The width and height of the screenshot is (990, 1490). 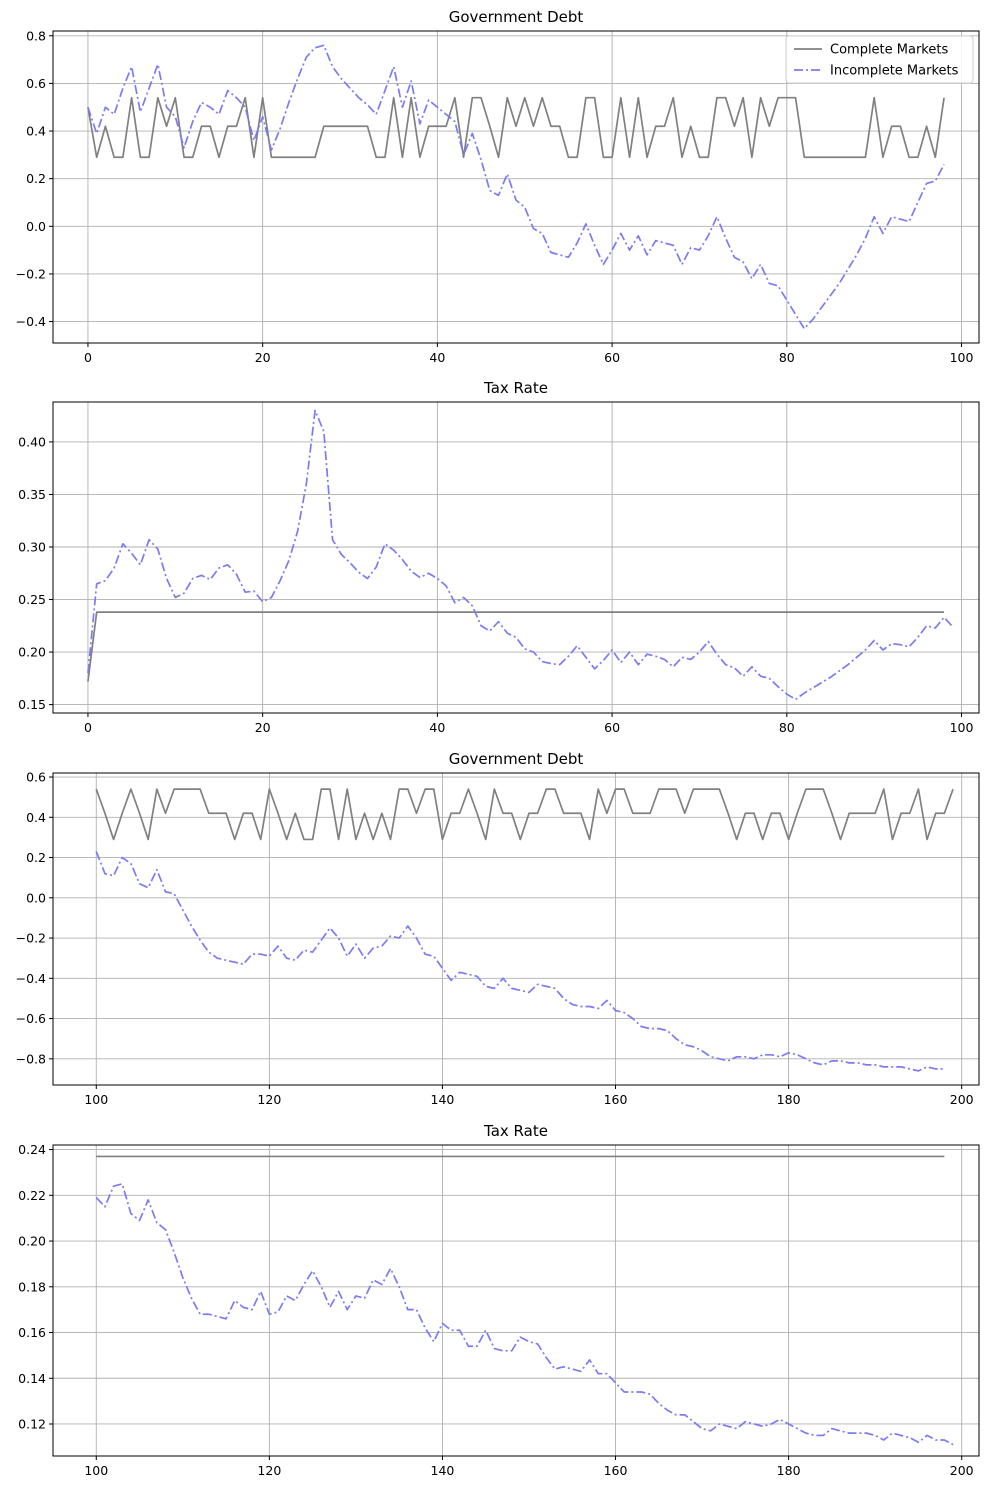 I want to click on y-tick-label: −0.8, so click(x=31, y=1058).